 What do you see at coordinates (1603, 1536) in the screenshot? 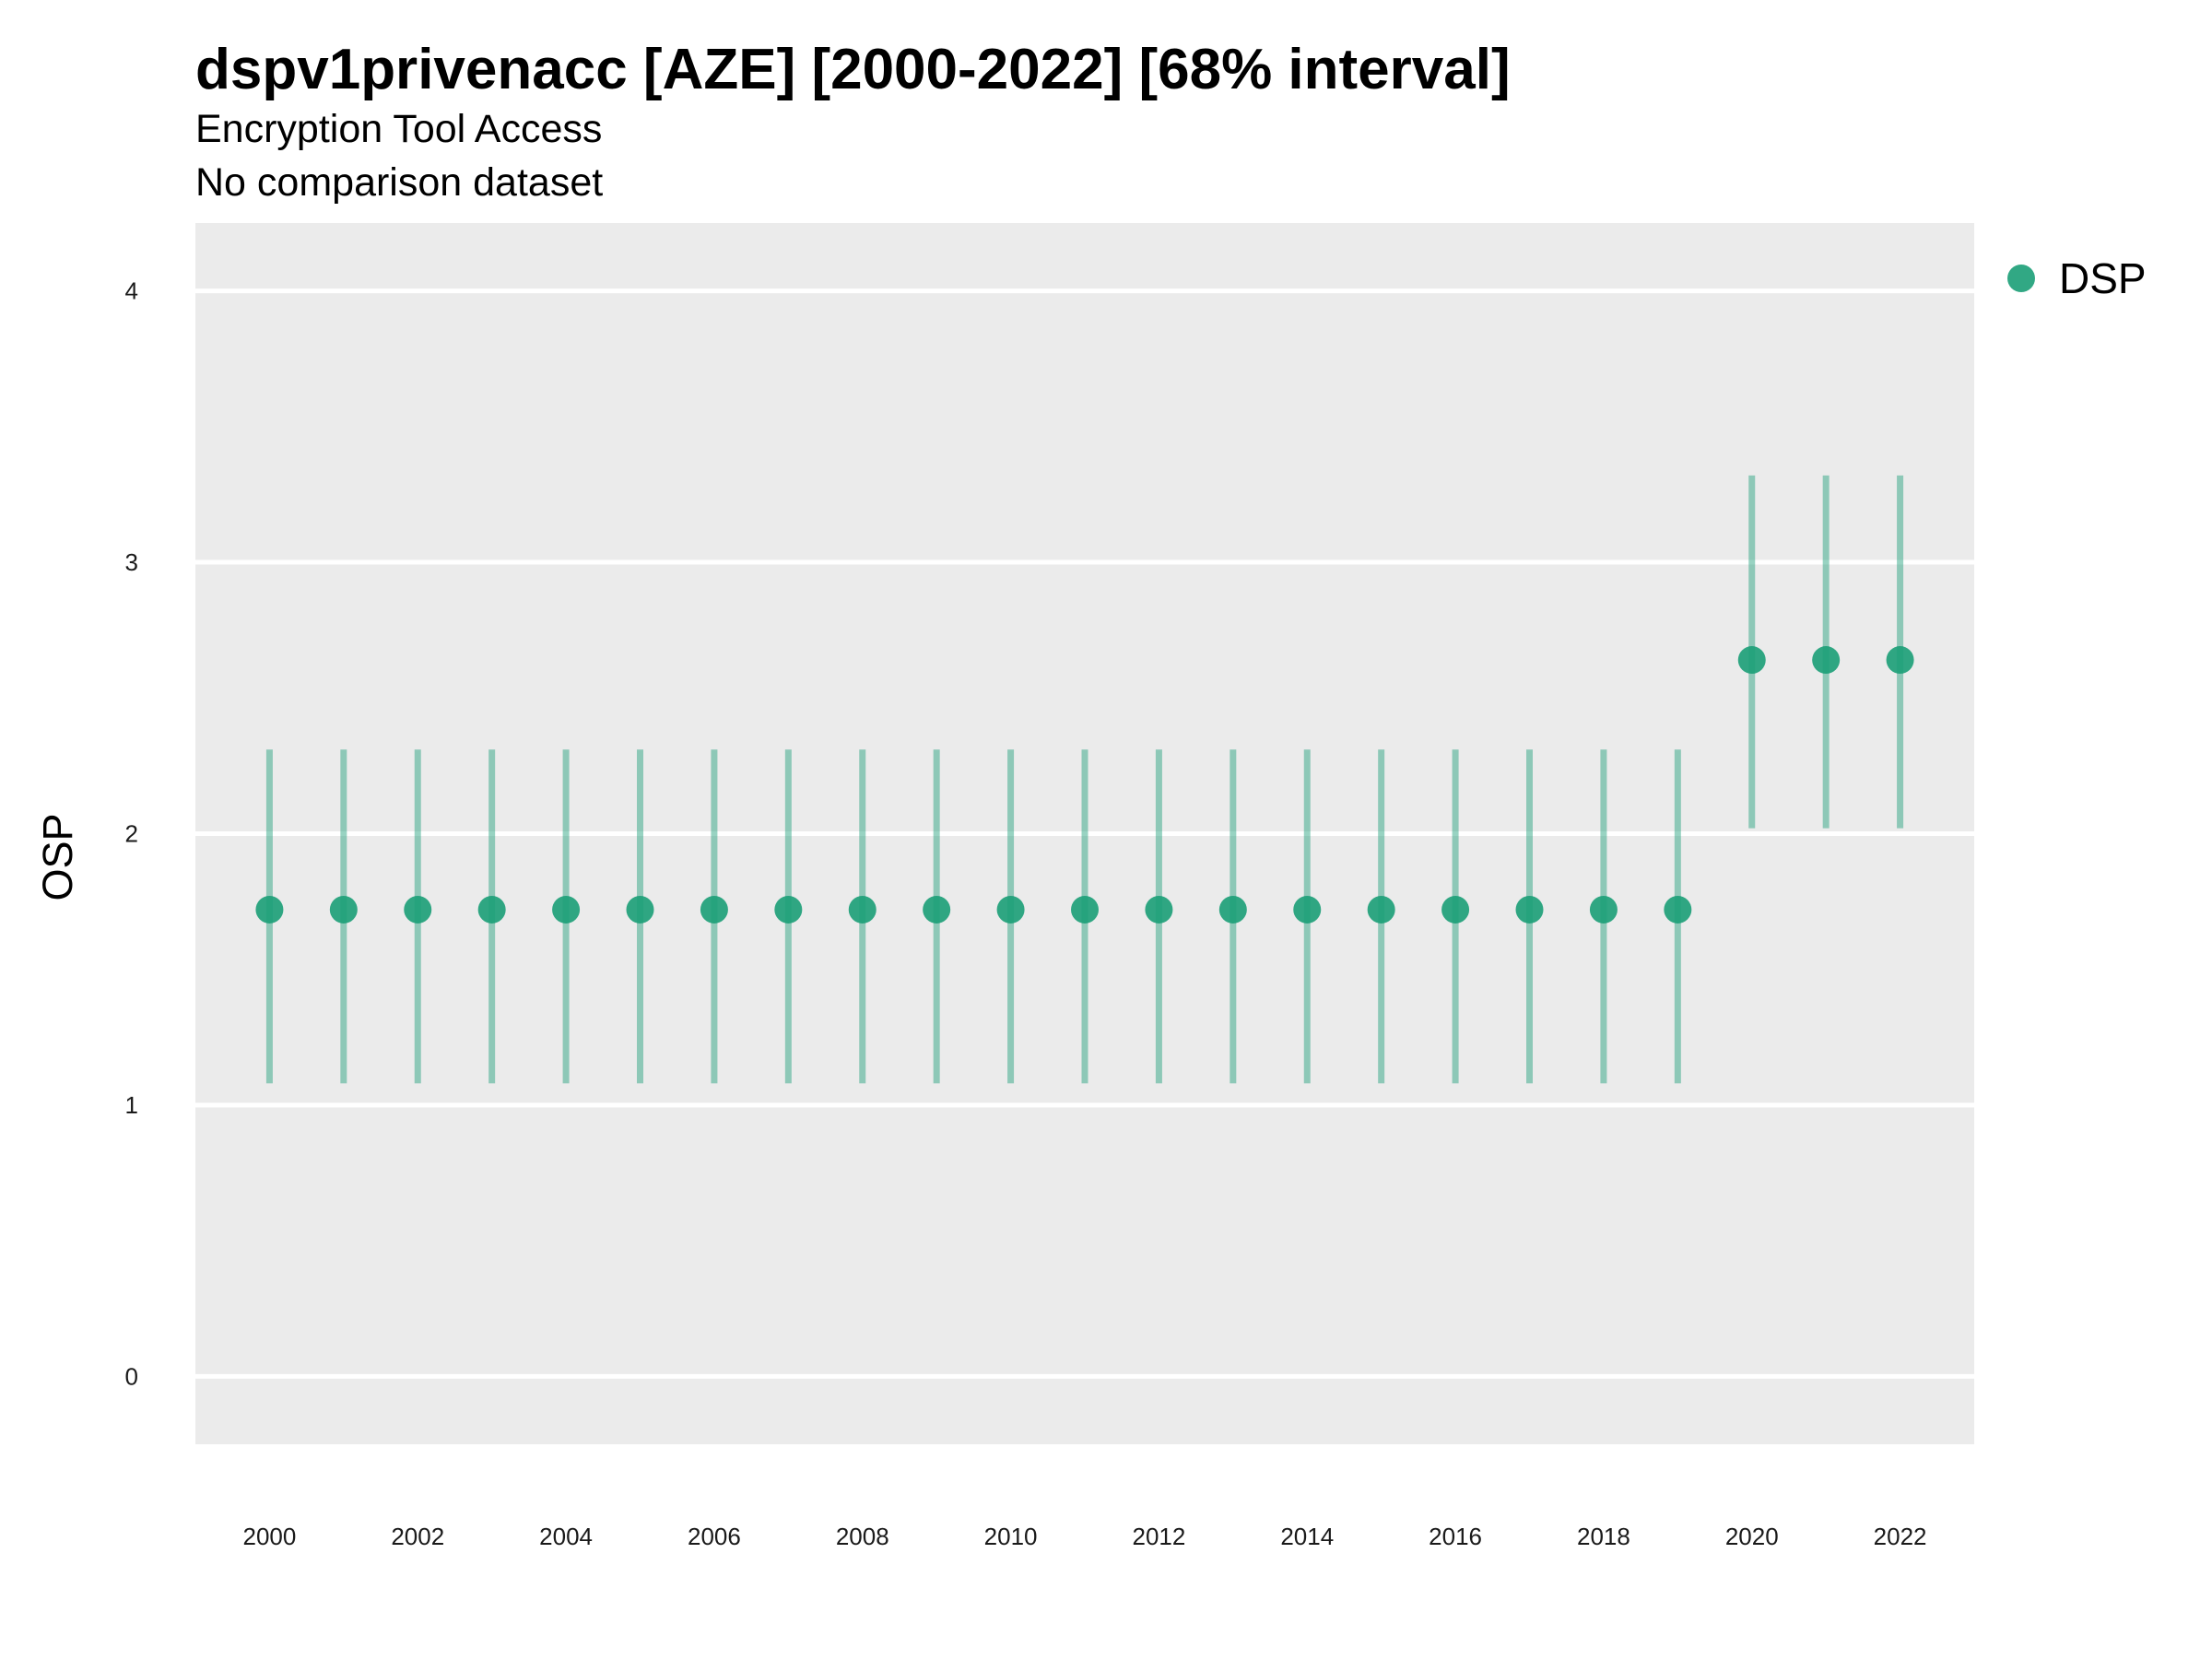
I see `x-tick-label-2018: 2018` at bounding box center [1603, 1536].